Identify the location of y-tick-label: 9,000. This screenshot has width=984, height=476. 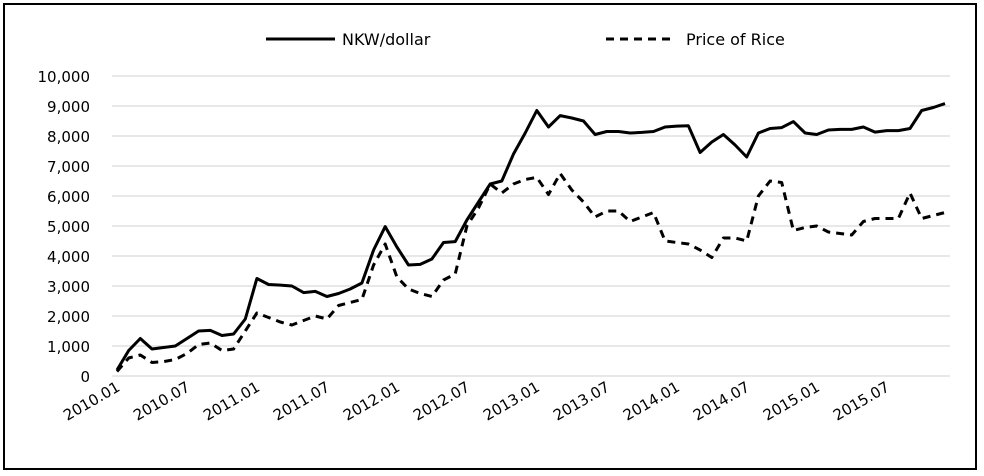
(68, 107).